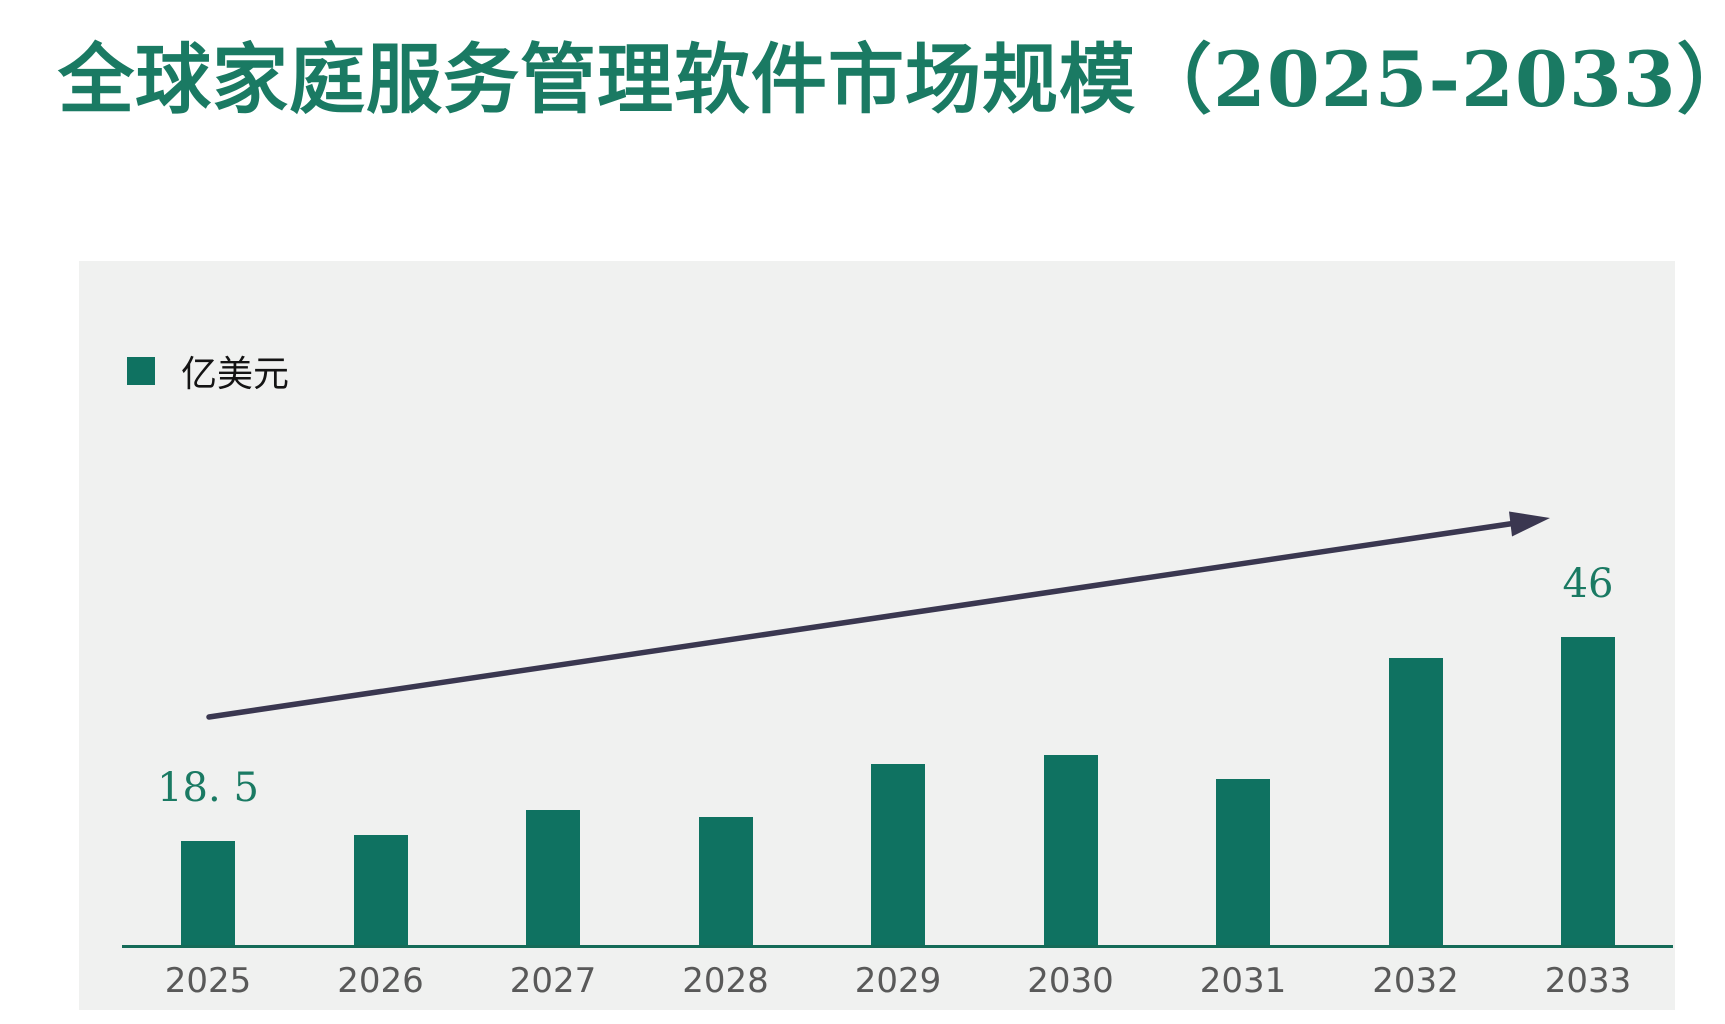  Describe the element at coordinates (725, 881) in the screenshot. I see `bar-2028` at that location.